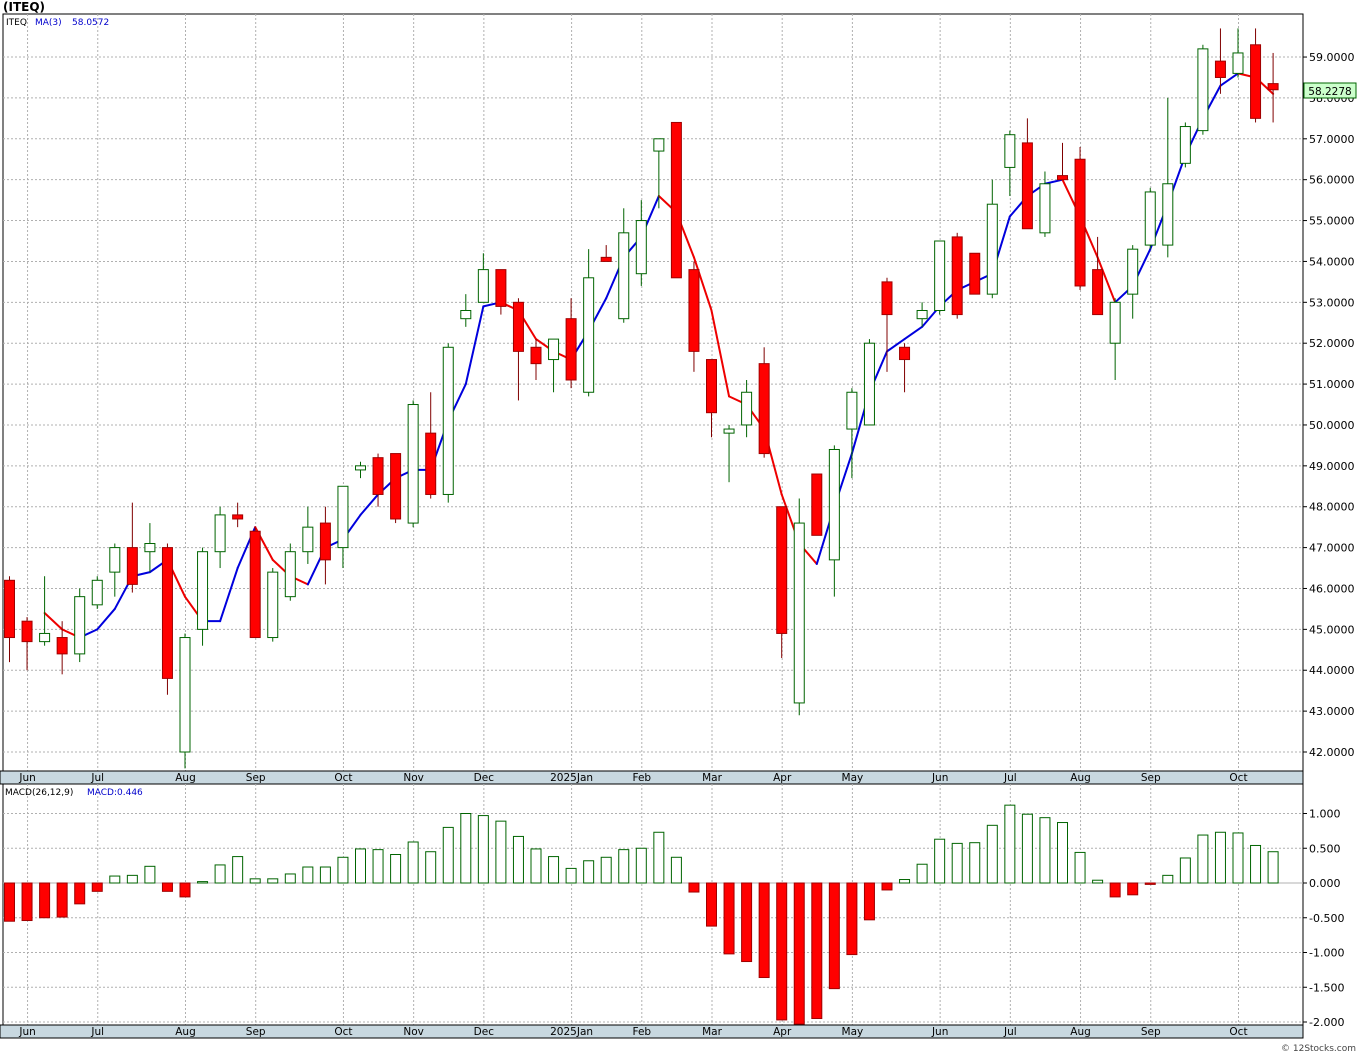 This screenshot has width=1360, height=1056. What do you see at coordinates (256, 778) in the screenshot?
I see `price-x-label: Sep` at bounding box center [256, 778].